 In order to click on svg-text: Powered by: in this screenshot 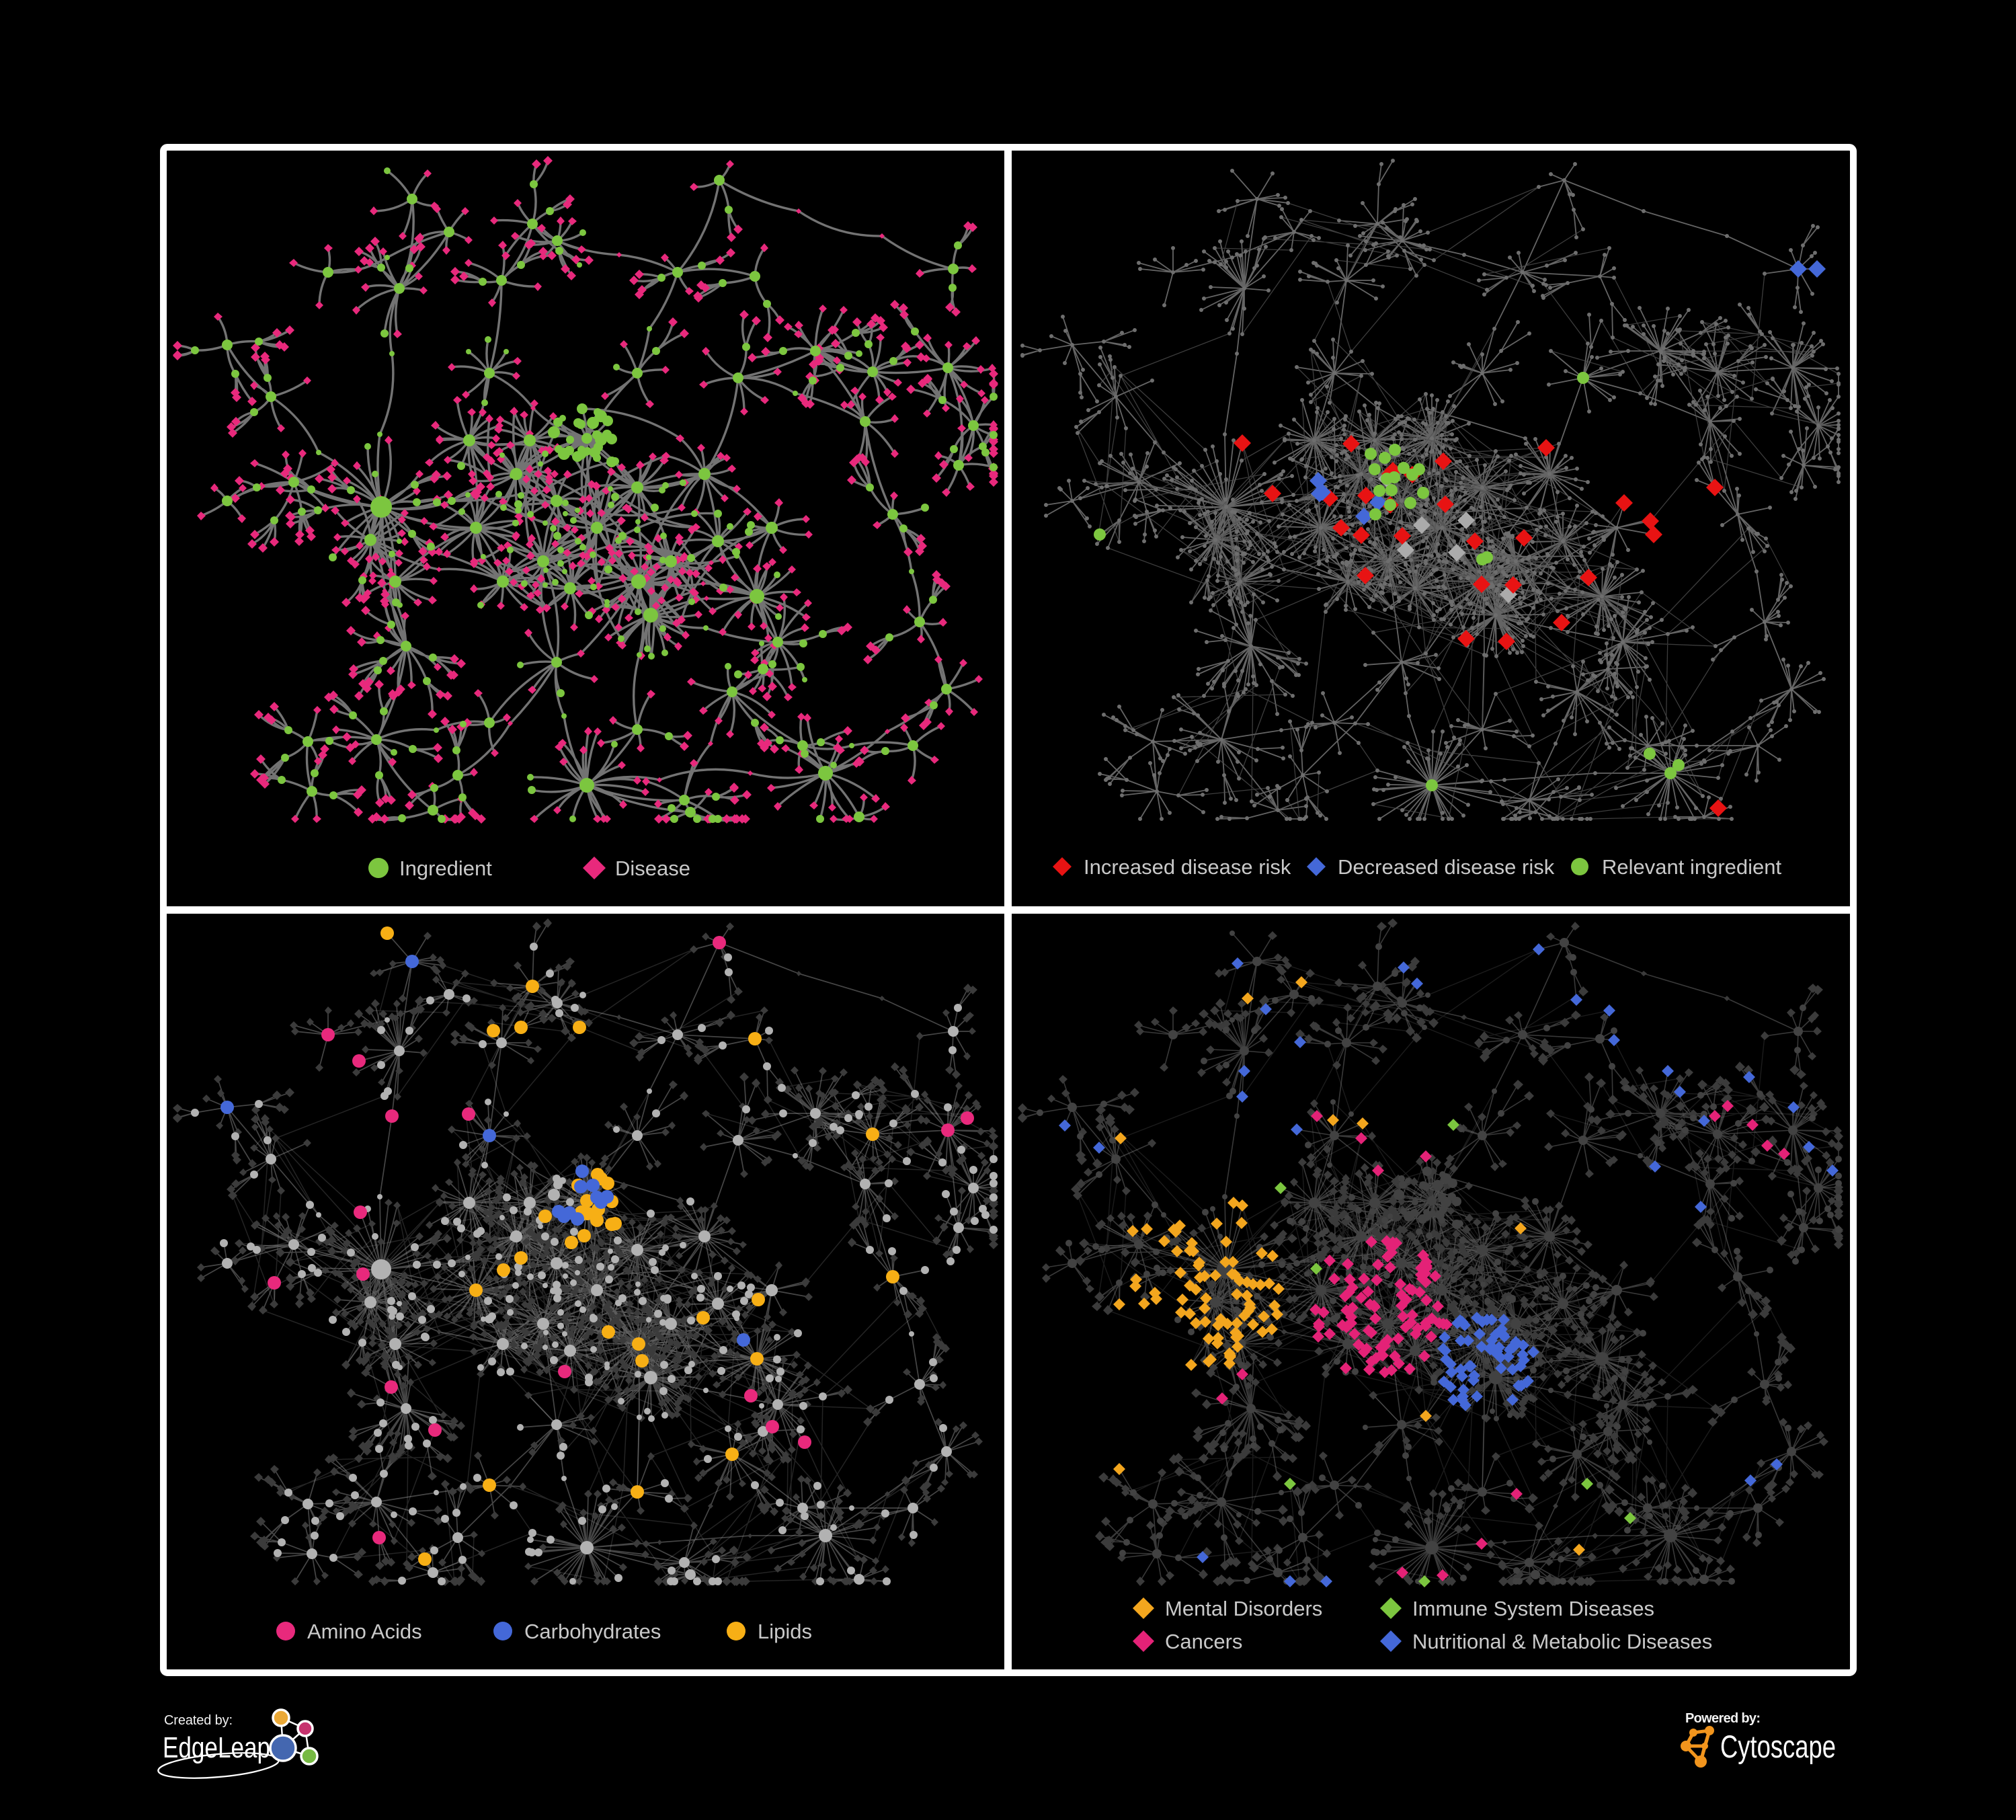, I will do `click(1723, 1718)`.